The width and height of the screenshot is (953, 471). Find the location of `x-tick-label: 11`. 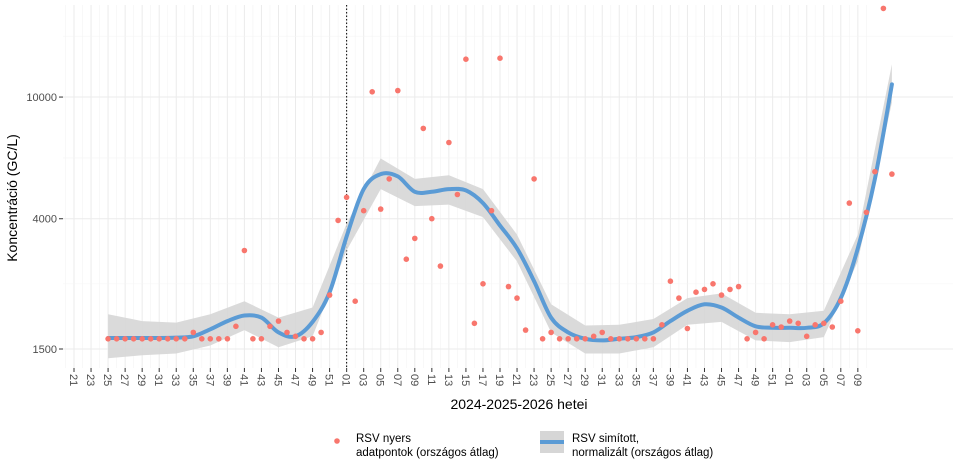

x-tick-label: 11 is located at coordinates (431, 379).